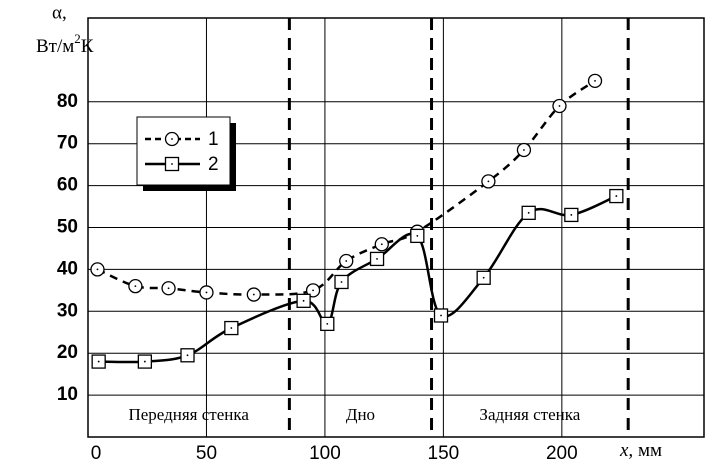  I want to click on legend: 12, so click(186, 153).